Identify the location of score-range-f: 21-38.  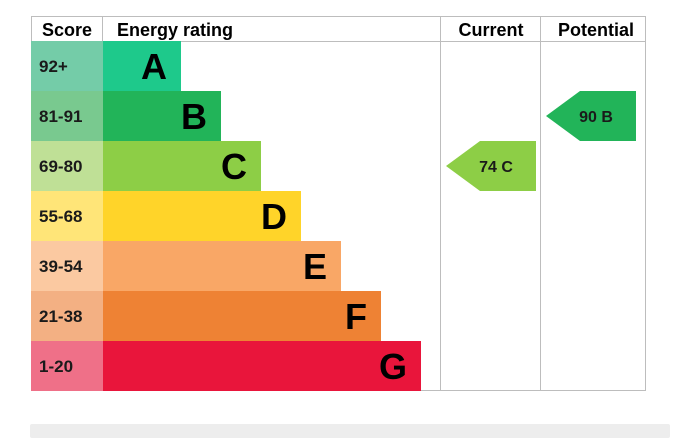
(60, 316).